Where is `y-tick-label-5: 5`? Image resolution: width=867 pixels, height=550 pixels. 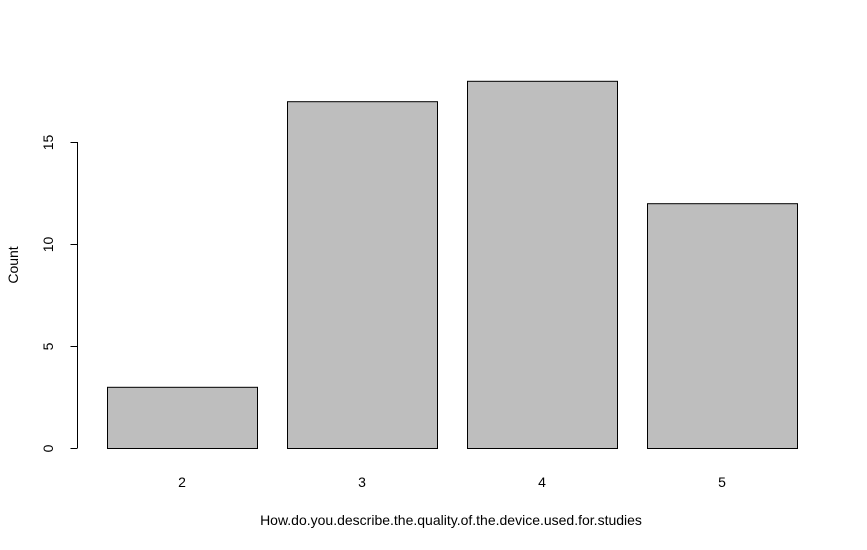
y-tick-label-5: 5 is located at coordinates (48, 346).